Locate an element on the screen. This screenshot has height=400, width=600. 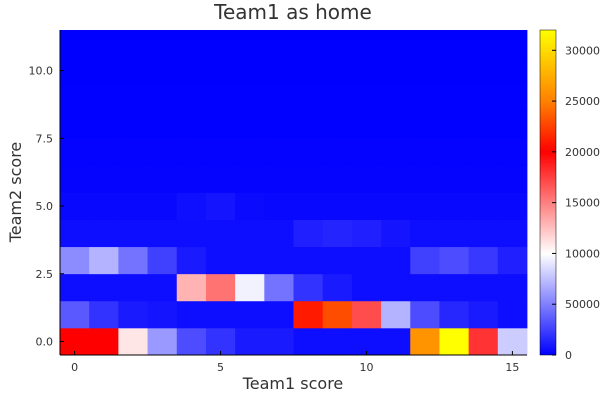
y-tick-label: 5.0 is located at coordinates (45, 206).